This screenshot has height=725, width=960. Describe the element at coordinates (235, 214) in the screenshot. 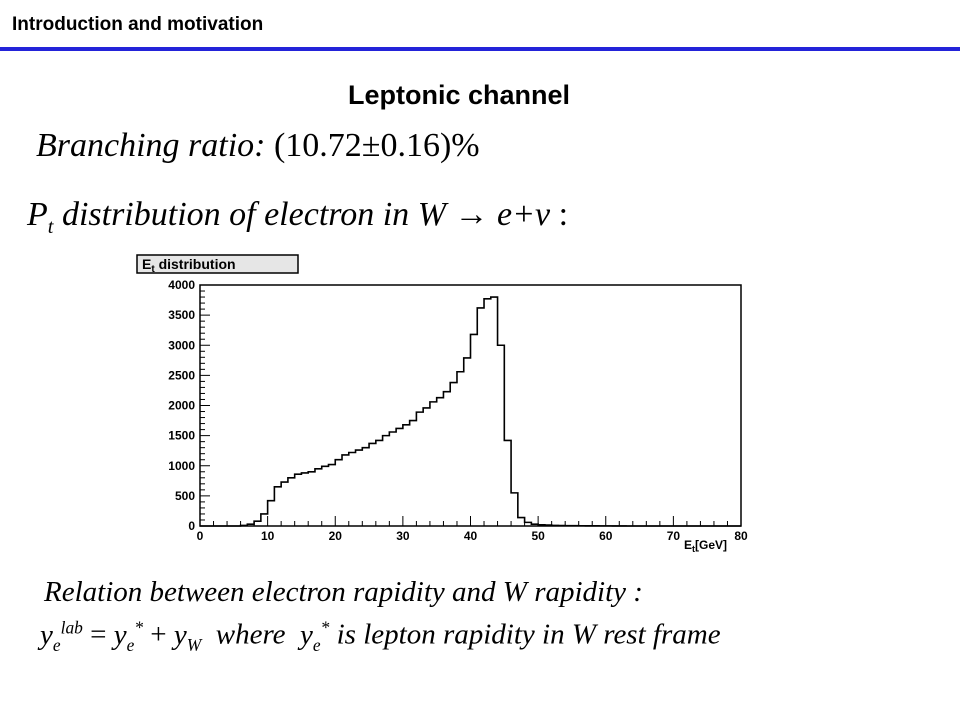

I see `pt-description: distribution of electron in` at that location.